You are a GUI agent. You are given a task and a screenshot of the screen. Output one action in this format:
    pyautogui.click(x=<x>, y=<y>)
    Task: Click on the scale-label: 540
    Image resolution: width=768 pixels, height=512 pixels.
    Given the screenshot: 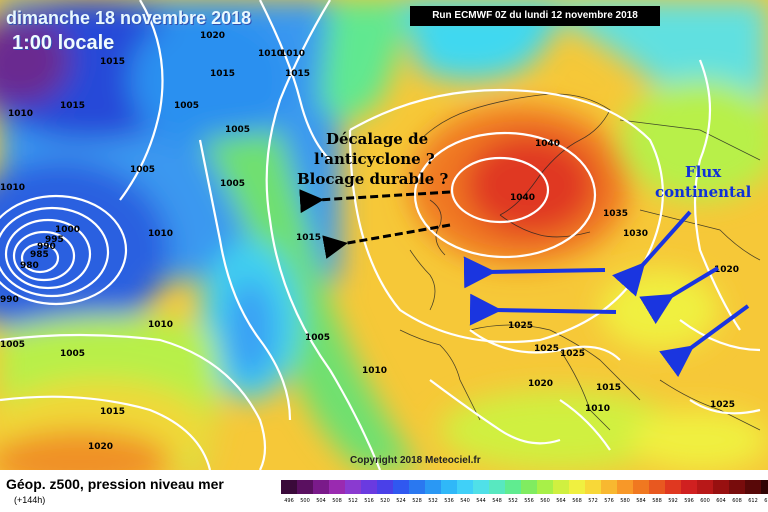 What is the action you would take?
    pyautogui.click(x=465, y=501)
    